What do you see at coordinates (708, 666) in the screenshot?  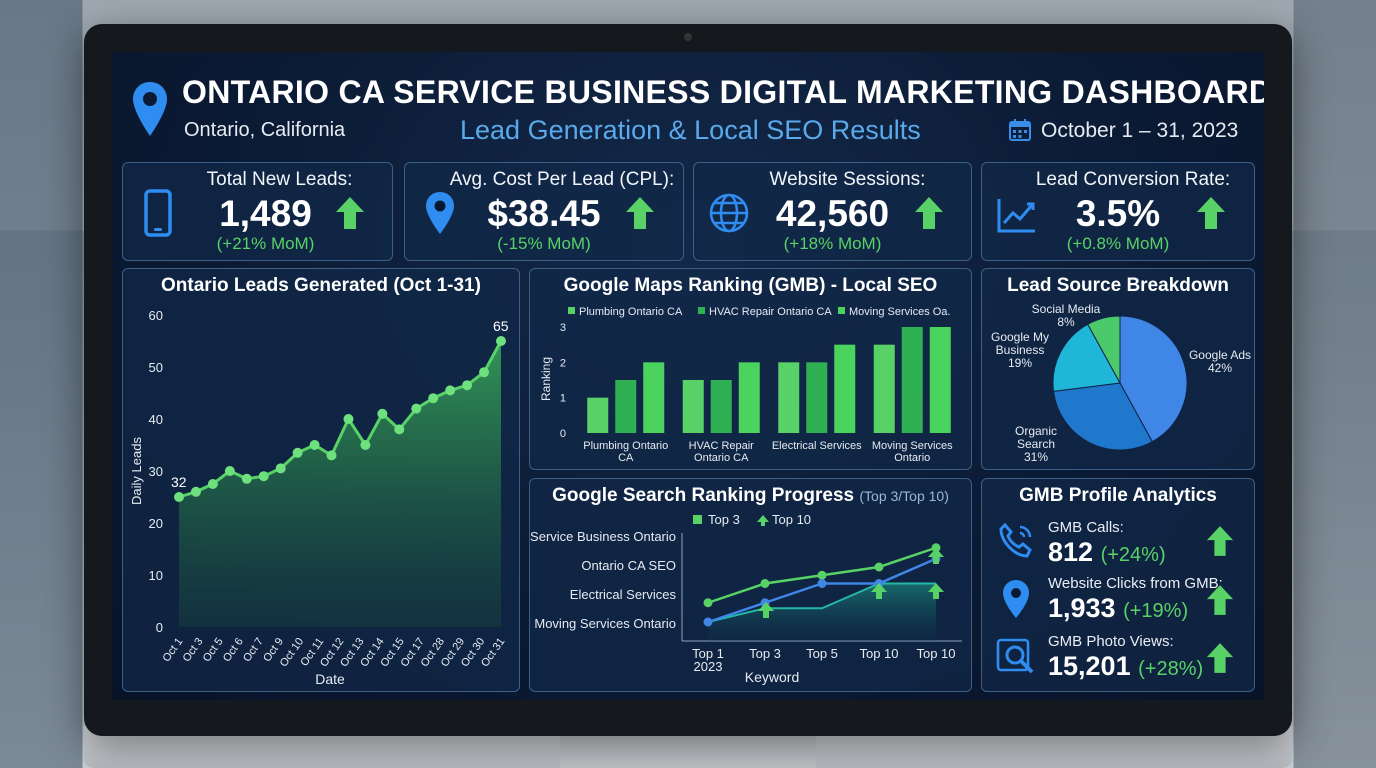 I see `x-tick-label: 2023` at bounding box center [708, 666].